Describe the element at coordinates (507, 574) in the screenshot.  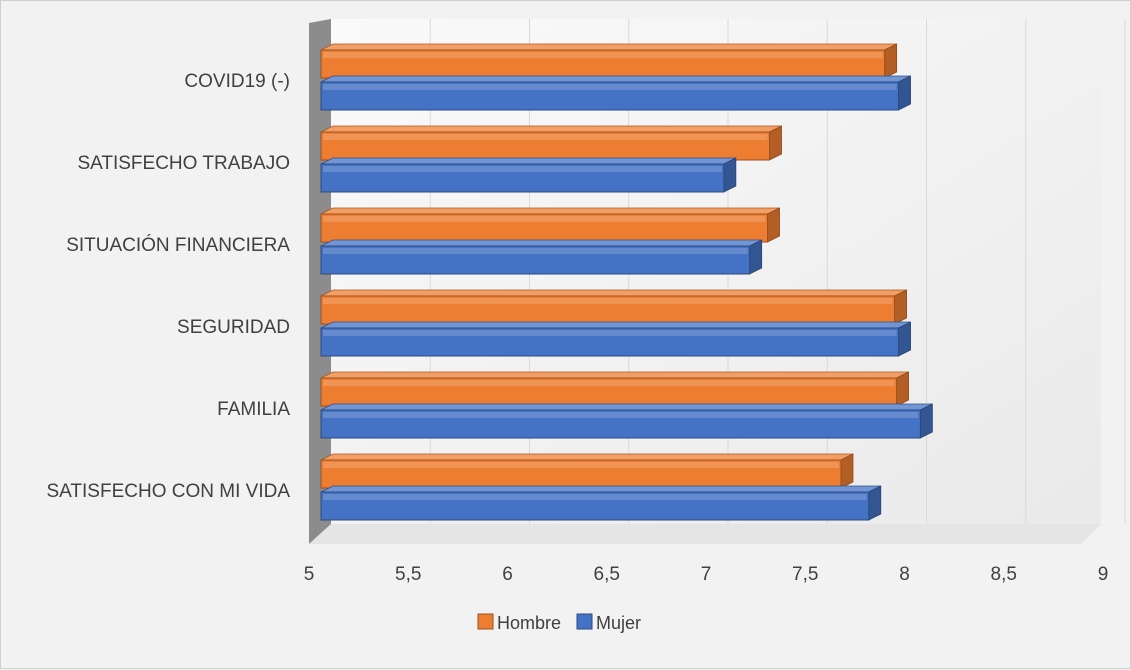
I see `x-tick-label: 6` at that location.